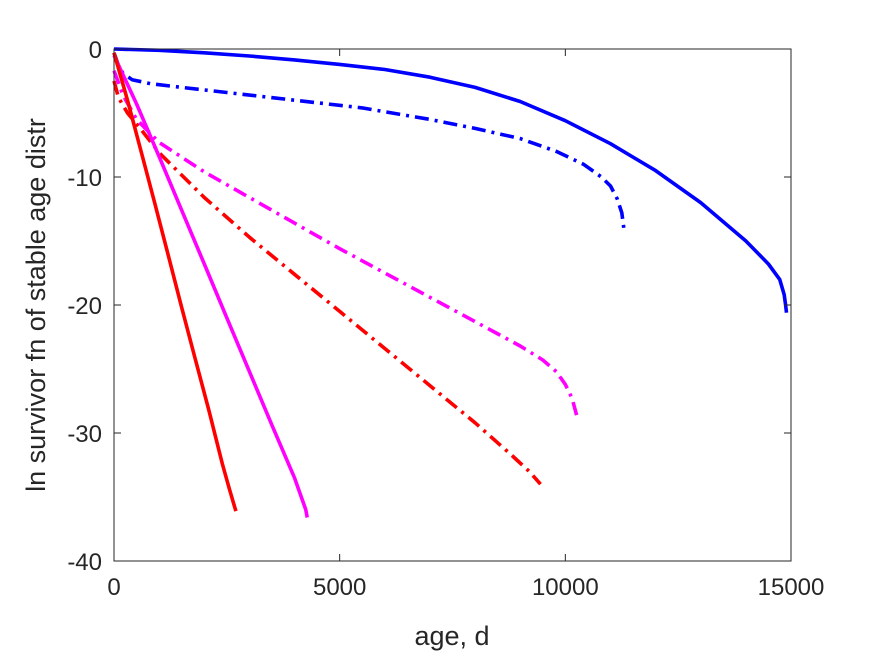 Image resolution: width=875 pixels, height=656 pixels. I want to click on x-axis-label: age, d, so click(451, 636).